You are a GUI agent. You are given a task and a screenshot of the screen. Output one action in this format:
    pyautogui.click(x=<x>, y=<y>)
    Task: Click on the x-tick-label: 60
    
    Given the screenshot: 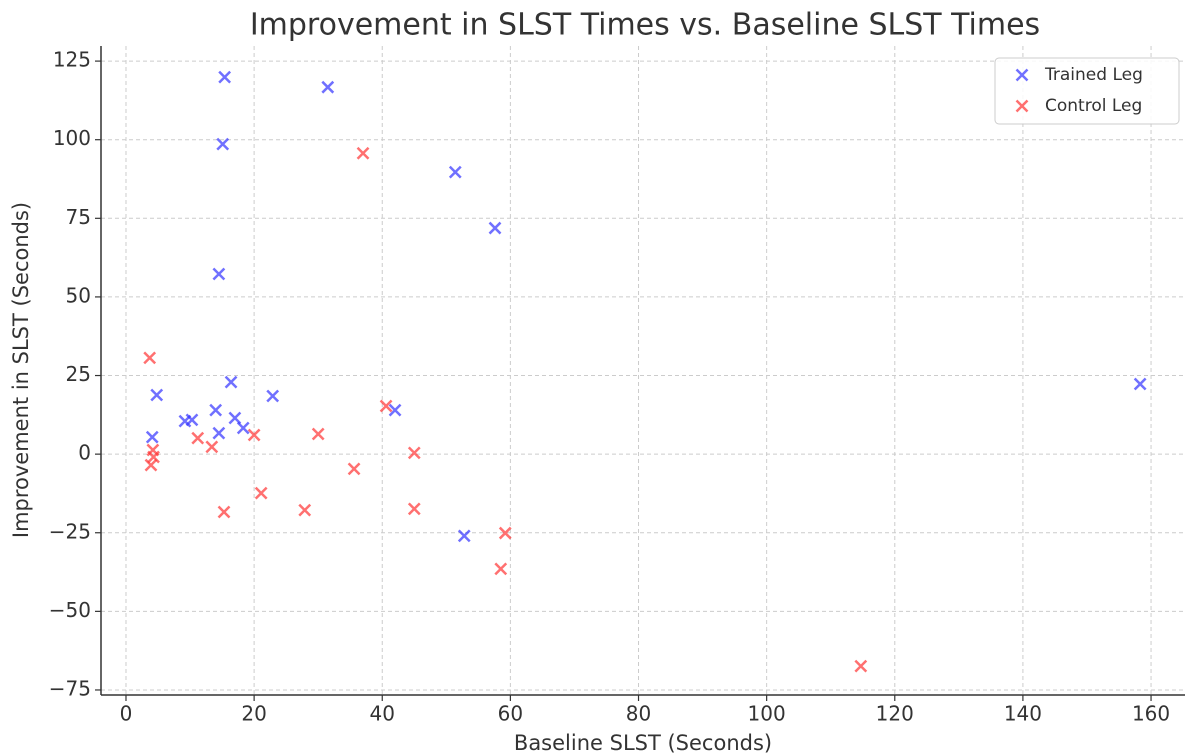 What is the action you would take?
    pyautogui.click(x=510, y=714)
    